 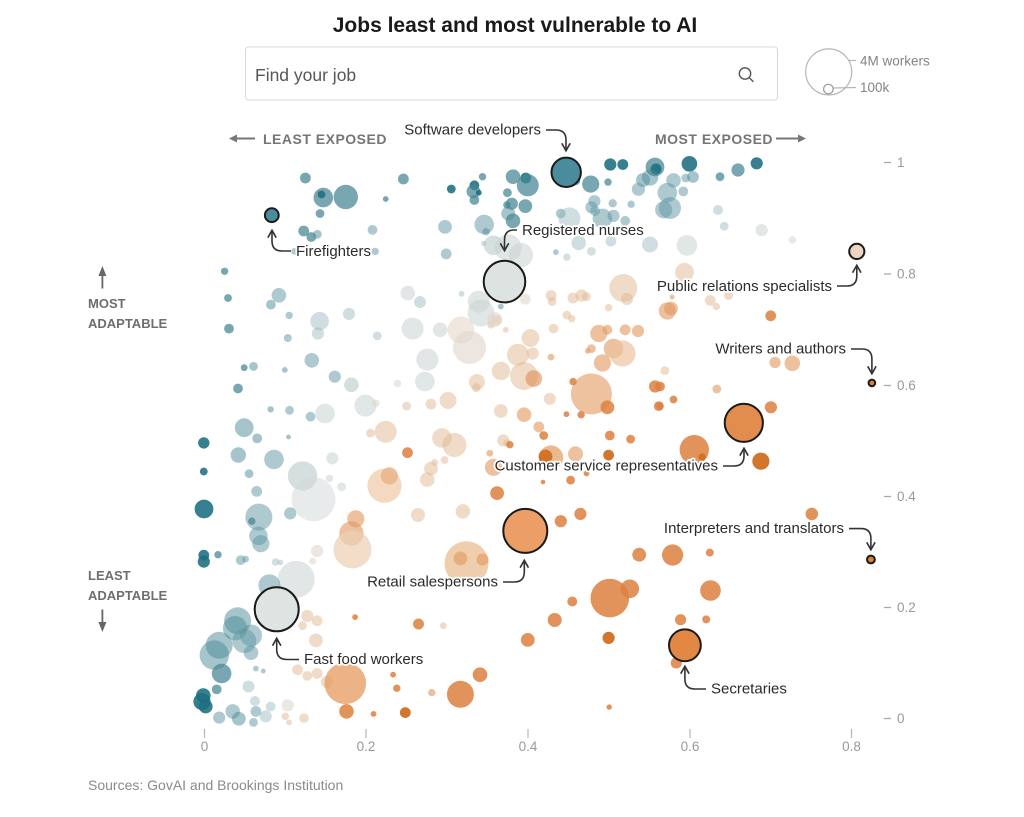 I want to click on svg-text: Retail salespersons, so click(x=432, y=582).